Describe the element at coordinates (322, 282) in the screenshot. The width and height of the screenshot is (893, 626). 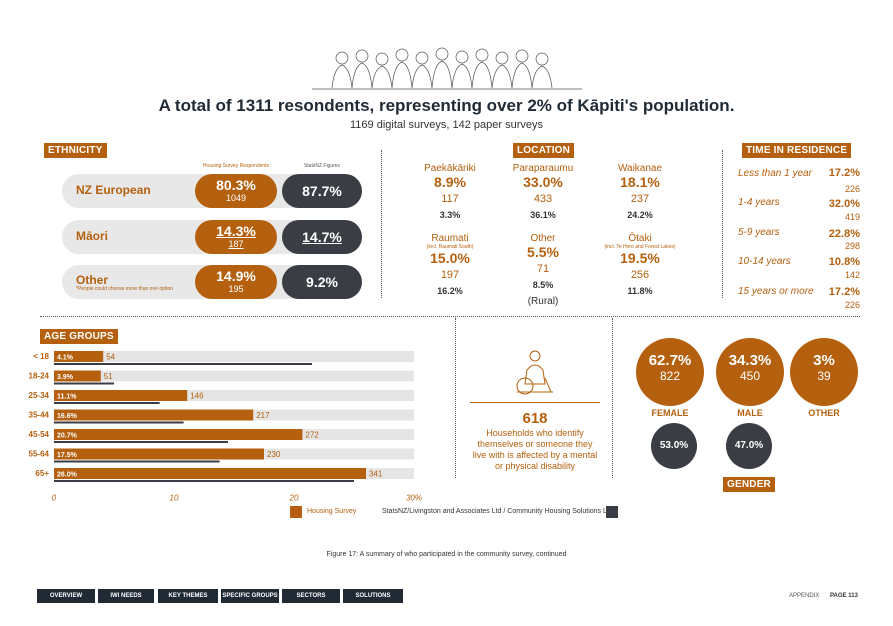
I see `ethnicity-statsnz-pill: 9.2%` at that location.